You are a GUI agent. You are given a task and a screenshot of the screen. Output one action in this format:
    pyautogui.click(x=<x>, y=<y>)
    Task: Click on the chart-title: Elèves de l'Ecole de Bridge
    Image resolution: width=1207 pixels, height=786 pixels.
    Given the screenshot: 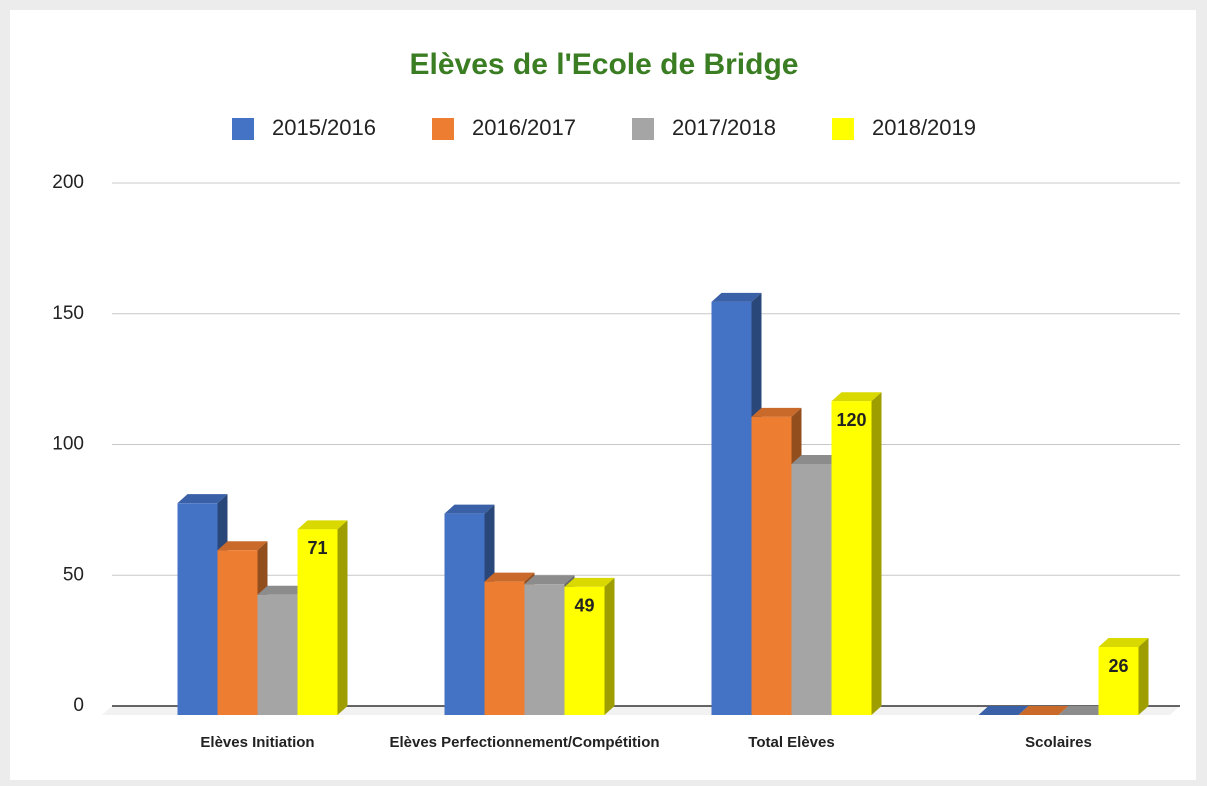 What is the action you would take?
    pyautogui.click(x=604, y=64)
    